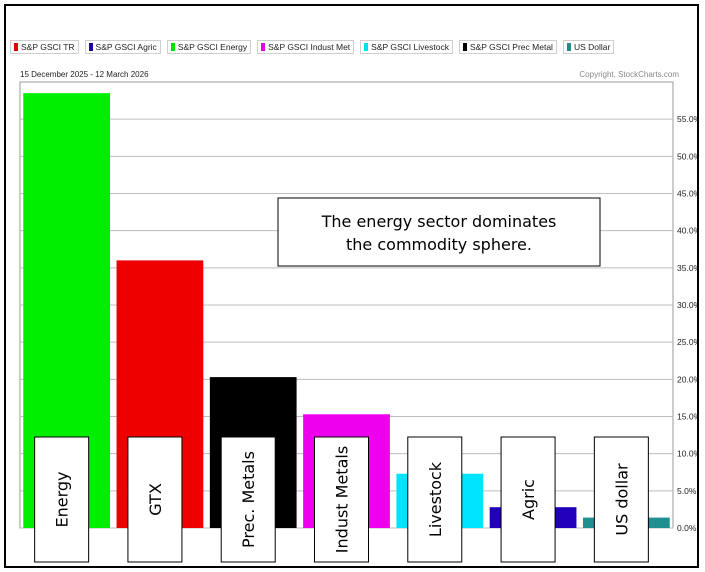 The image size is (705, 572). I want to click on y-tick-label: 45.0%, so click(687, 194).